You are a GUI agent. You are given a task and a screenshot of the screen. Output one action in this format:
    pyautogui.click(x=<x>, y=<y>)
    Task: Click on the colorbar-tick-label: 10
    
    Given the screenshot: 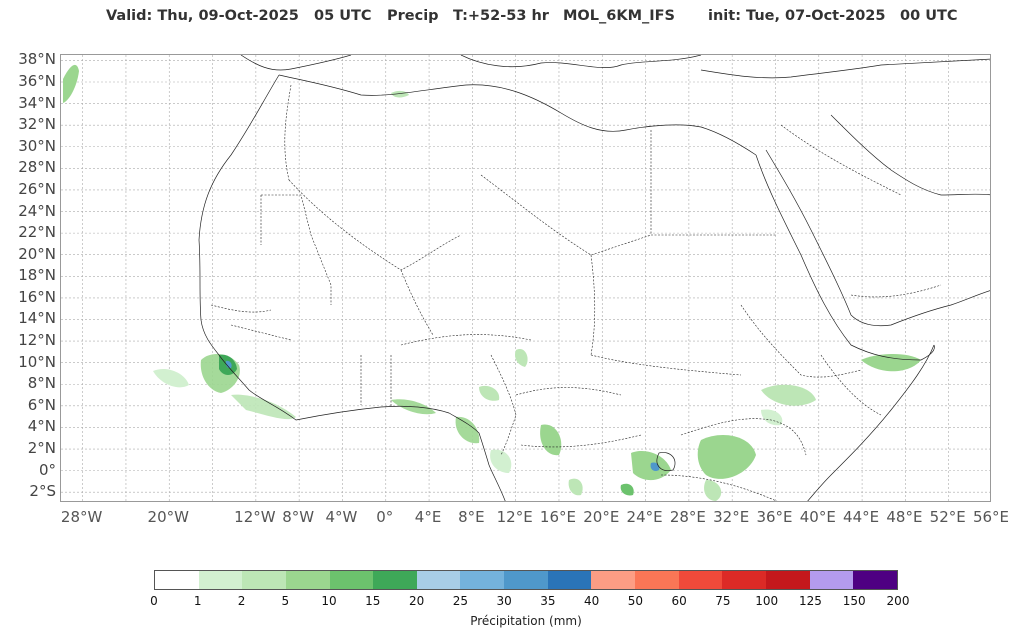 What is the action you would take?
    pyautogui.click(x=329, y=601)
    